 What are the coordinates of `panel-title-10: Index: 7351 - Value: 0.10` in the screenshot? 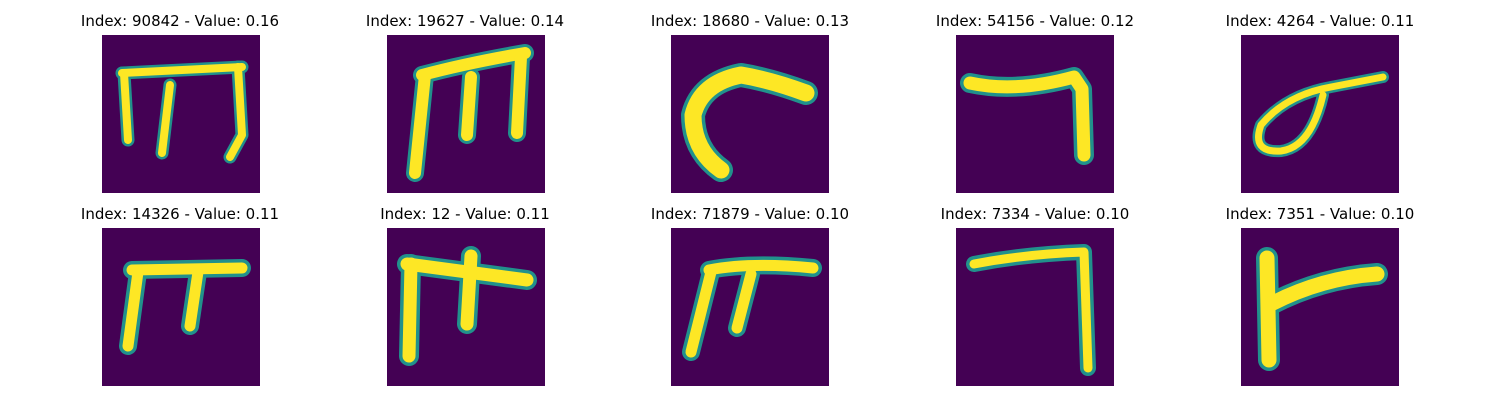 It's located at (1320, 214).